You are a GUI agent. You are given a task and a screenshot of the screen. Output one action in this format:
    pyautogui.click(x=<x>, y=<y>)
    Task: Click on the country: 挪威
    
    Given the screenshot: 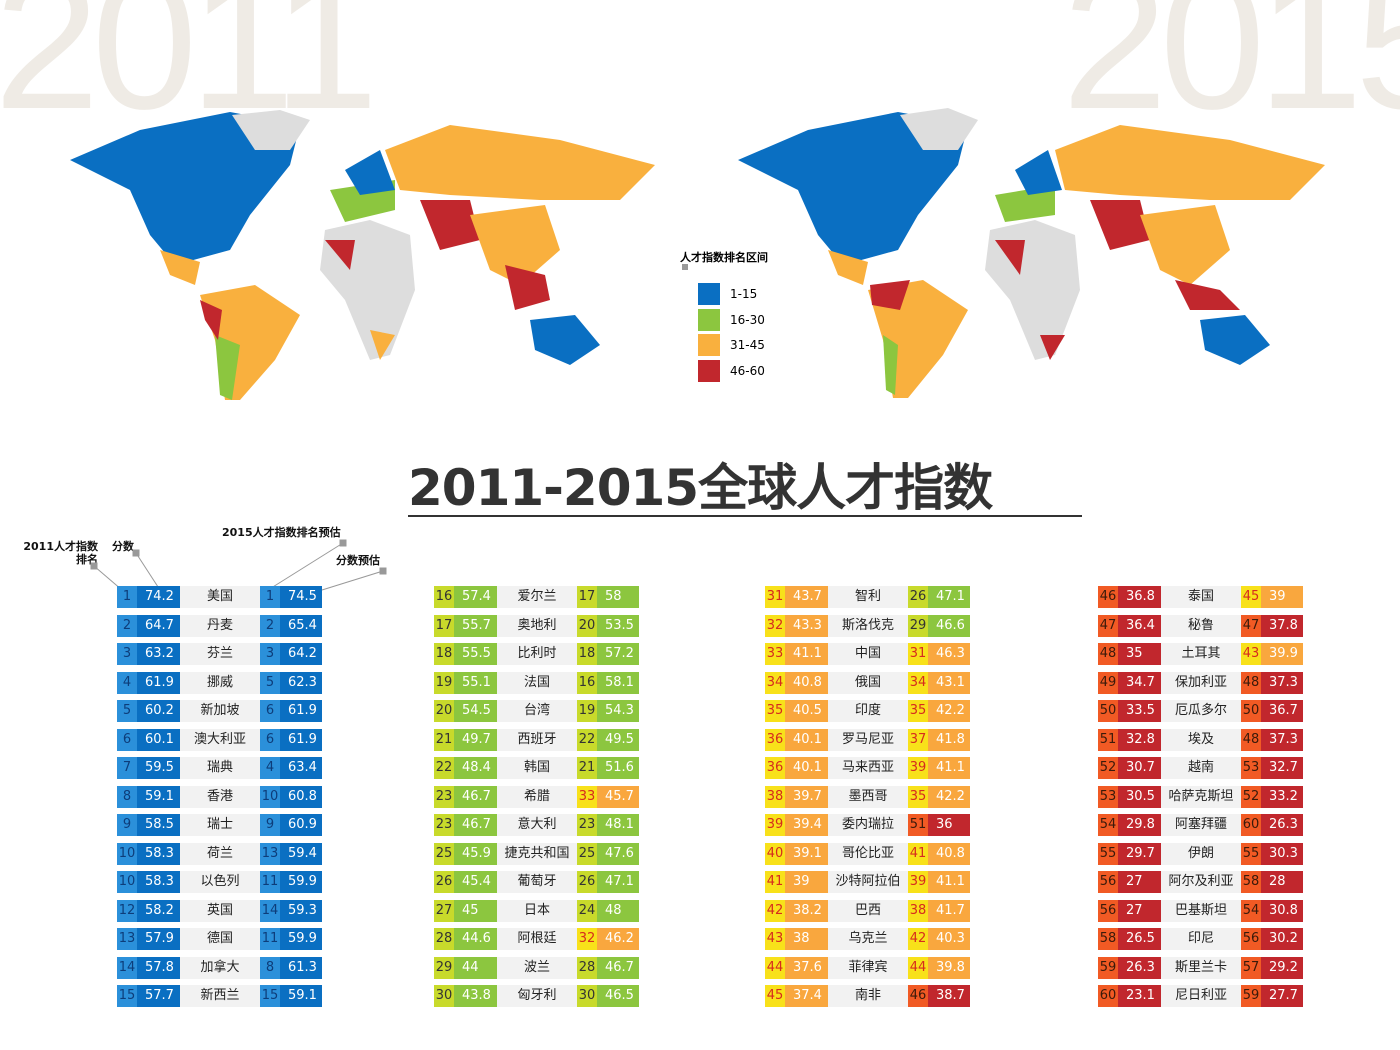 What is the action you would take?
    pyautogui.click(x=220, y=682)
    